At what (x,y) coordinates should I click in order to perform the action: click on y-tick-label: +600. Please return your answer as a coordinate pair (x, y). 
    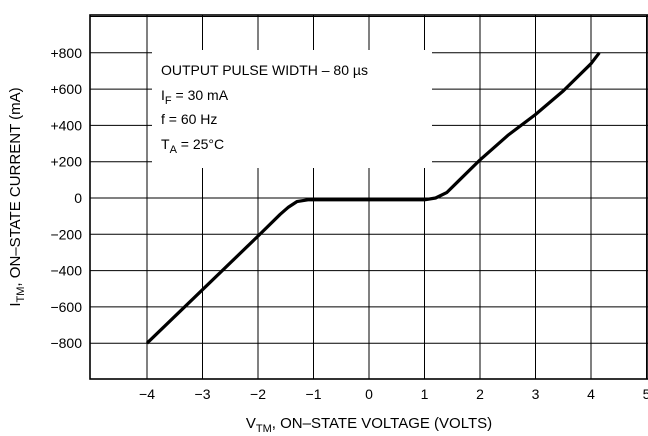
    Looking at the image, I should click on (66, 89).